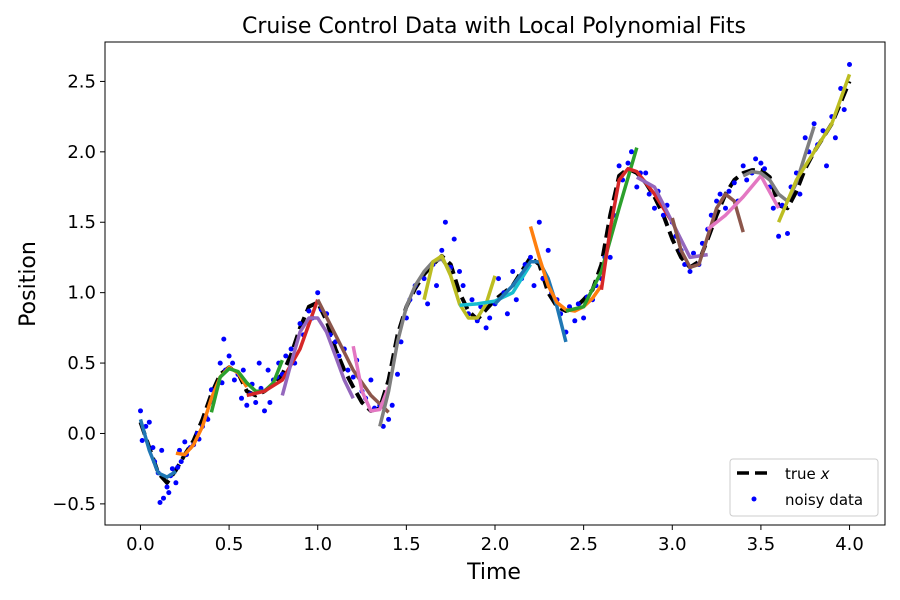  I want to click on legend-true-x-label: true x, so click(807, 474).